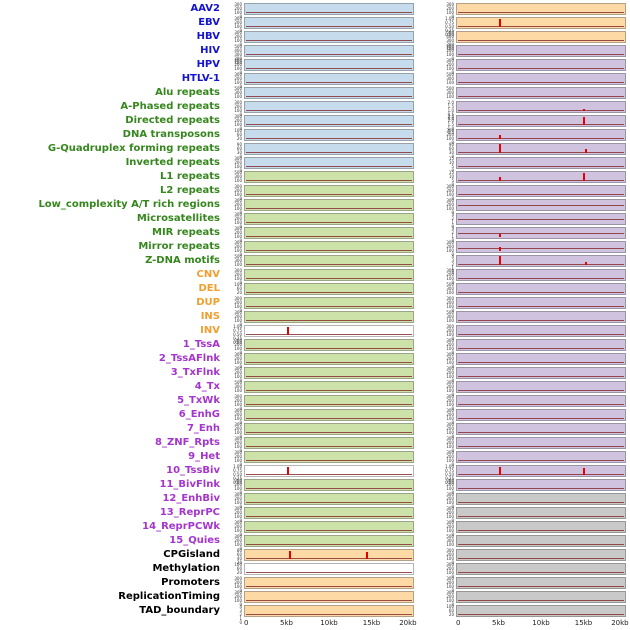 The width and height of the screenshot is (630, 630). Describe the element at coordinates (315, 374) in the screenshot. I see `track-row: 3_TxFlnk 300 200 100 0 300 200 100 0` at that location.